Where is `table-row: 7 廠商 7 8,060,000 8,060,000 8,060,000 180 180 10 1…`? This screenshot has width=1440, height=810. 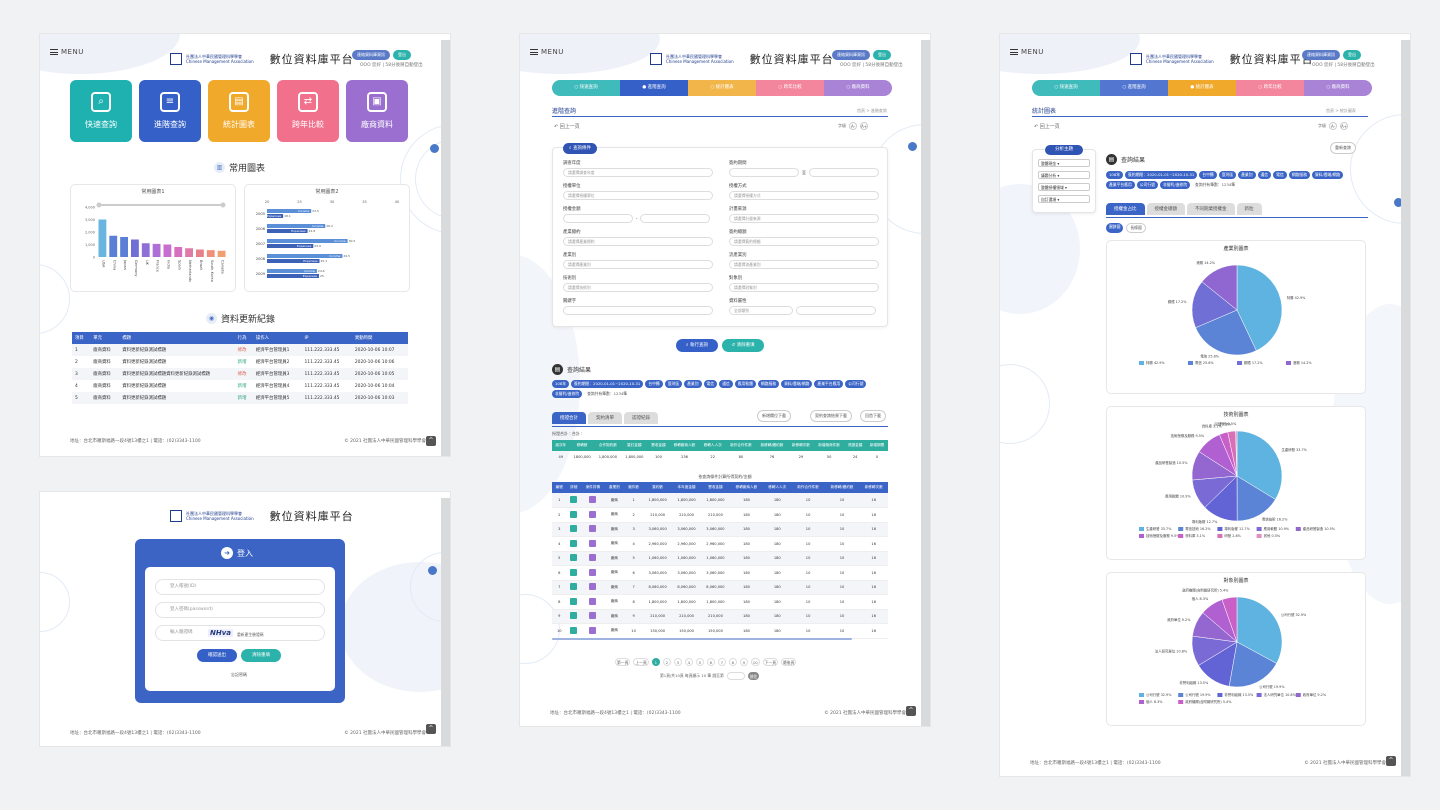 table-row: 7 廠商 7 8,060,000 8,060,000 8,060,000 180 180 10 1… is located at coordinates (720, 587).